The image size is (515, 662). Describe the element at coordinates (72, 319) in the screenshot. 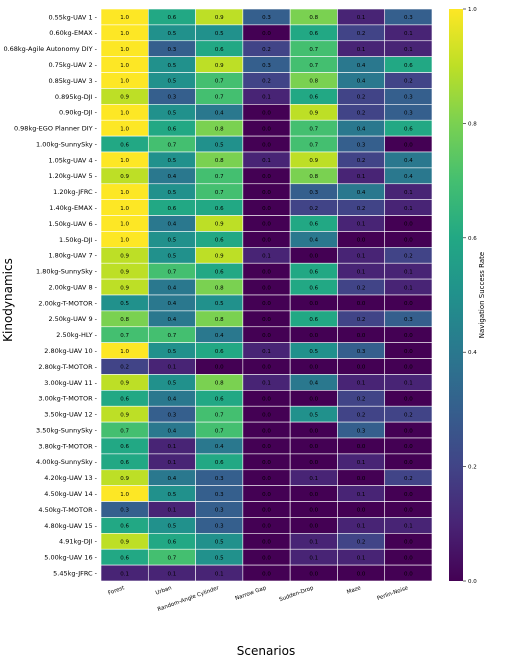

I see `y-tick-label: 2.50kg-UAV 9 -` at that location.